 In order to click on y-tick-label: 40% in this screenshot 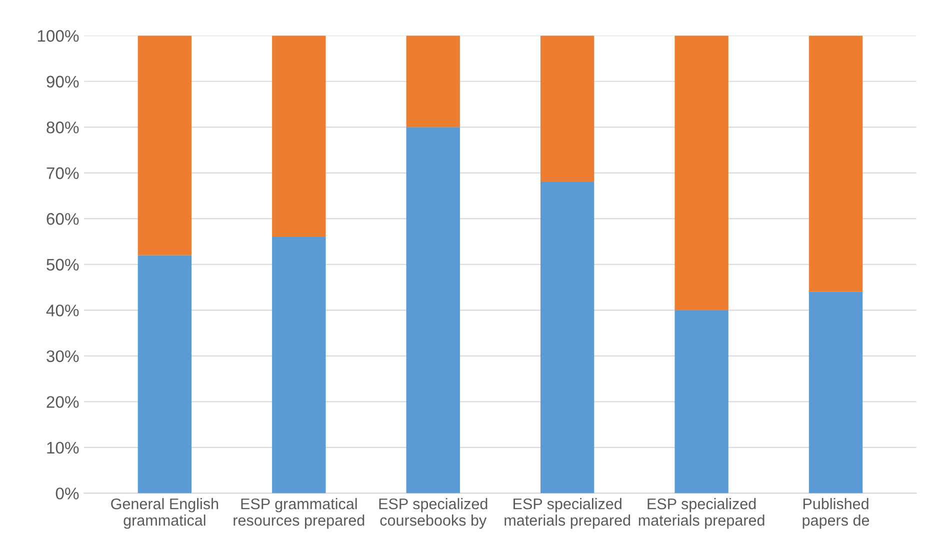, I will do `click(62, 310)`.